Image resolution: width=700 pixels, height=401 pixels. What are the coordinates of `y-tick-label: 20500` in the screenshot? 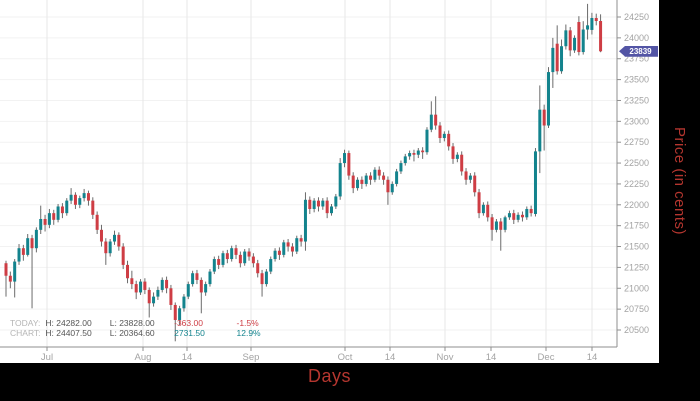 It's located at (636, 330).